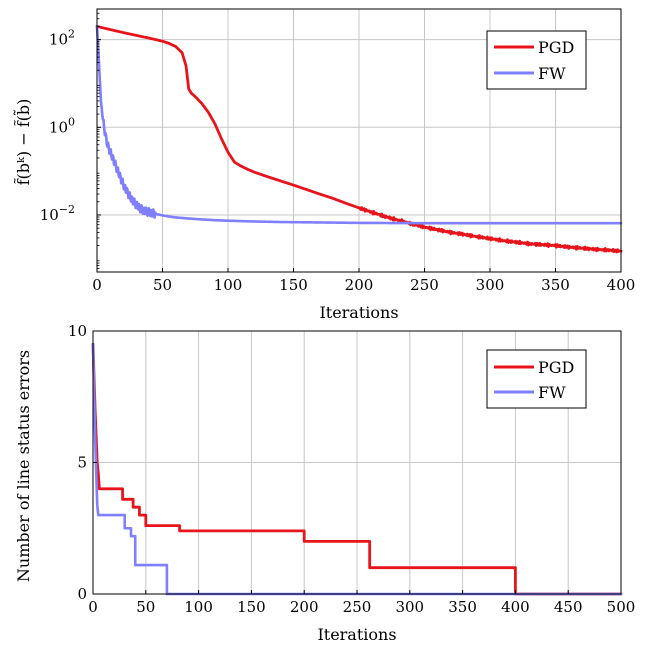 The image size is (655, 650). I want to click on bottom-chart-y-label: Number of line status errors, so click(23, 466).